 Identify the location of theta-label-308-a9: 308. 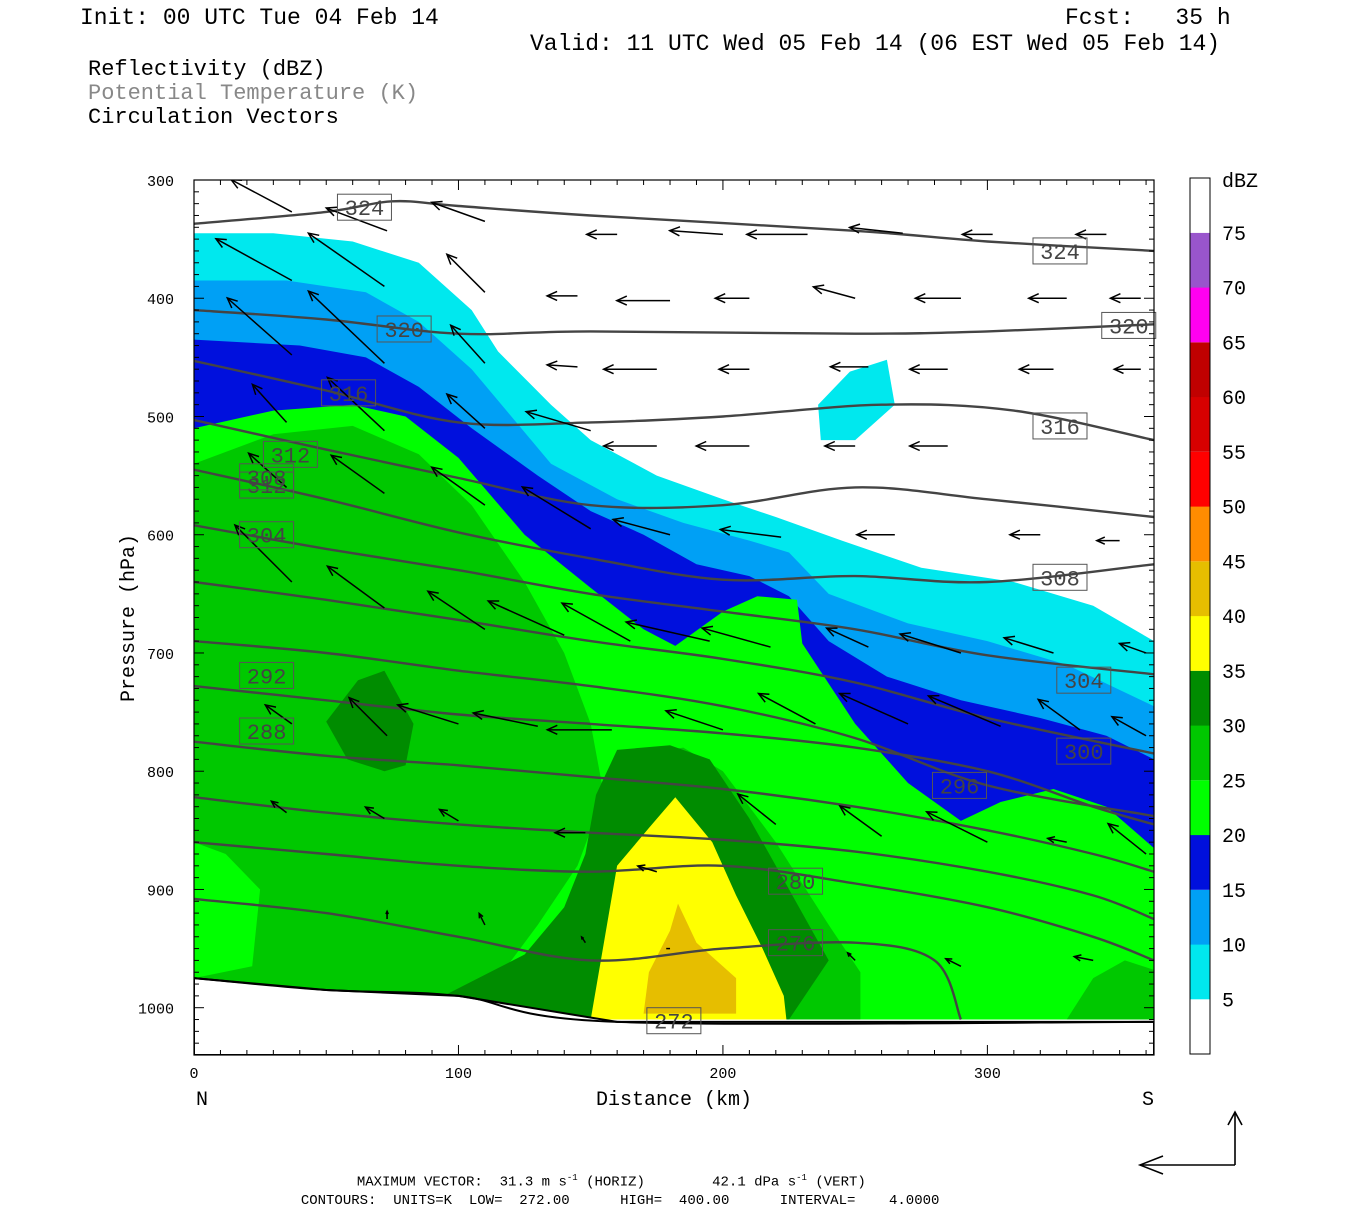
(1060, 577).